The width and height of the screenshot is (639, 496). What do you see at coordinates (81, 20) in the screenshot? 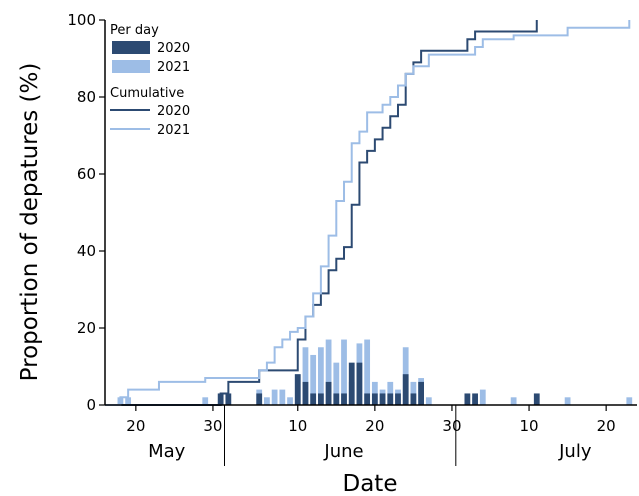
I see `y-tick-label-100: 100` at bounding box center [81, 20].